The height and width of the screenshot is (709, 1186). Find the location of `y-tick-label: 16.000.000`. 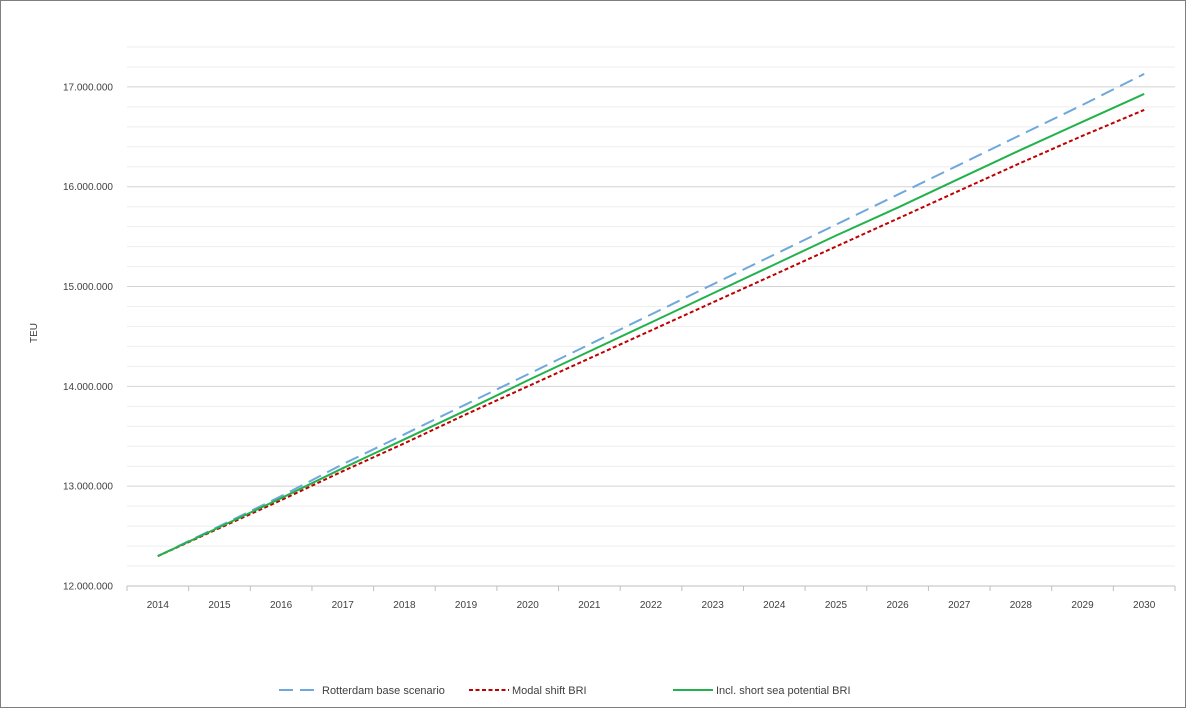

y-tick-label: 16.000.000 is located at coordinates (88, 187).